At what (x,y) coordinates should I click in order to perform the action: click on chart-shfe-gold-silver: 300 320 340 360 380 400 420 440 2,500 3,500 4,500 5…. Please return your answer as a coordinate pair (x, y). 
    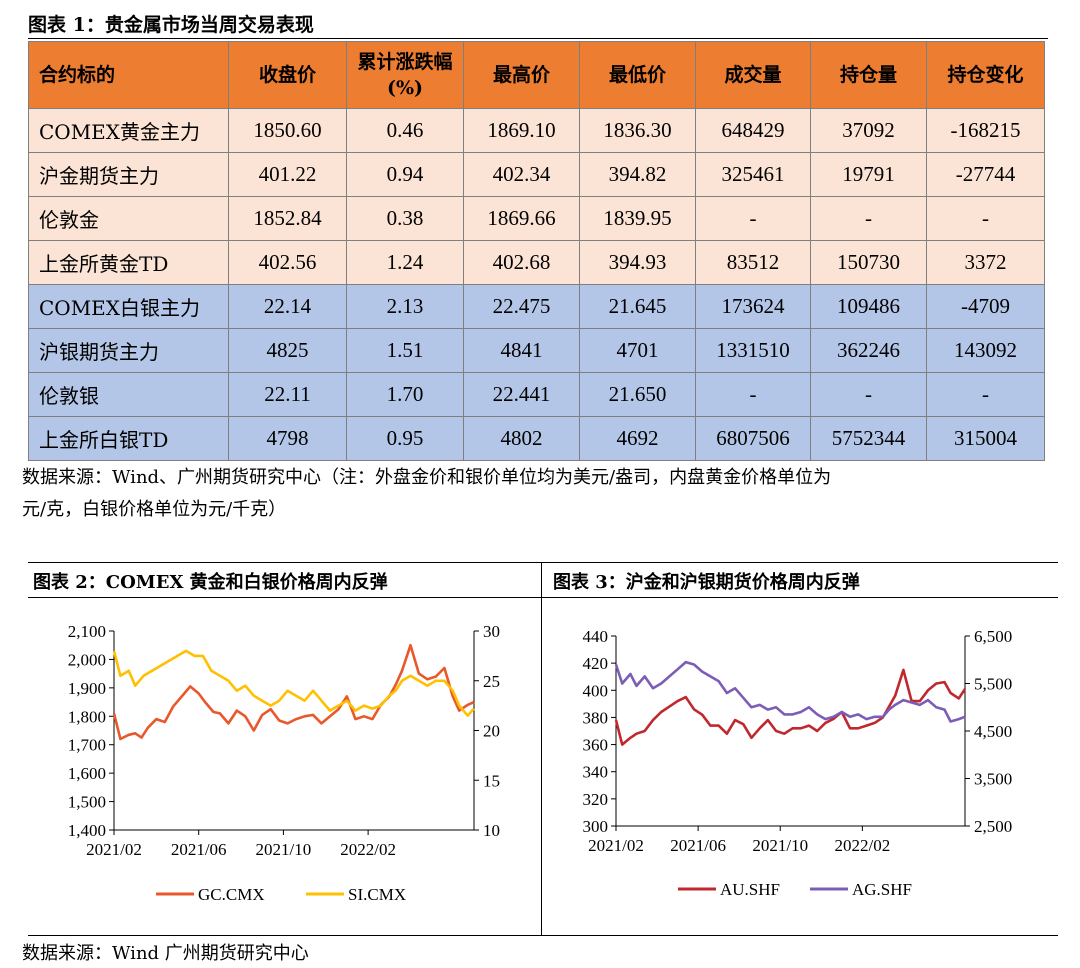
    Looking at the image, I should click on (798, 763).